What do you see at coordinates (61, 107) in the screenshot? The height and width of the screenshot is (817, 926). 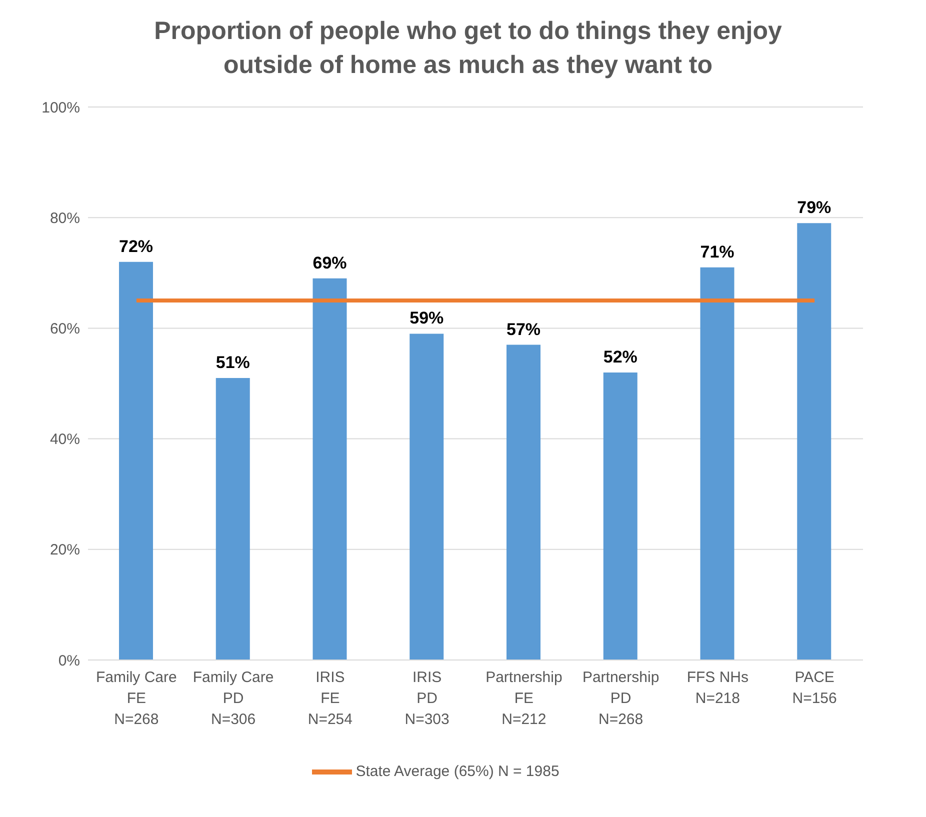 I see `y-tick-label: 100%` at bounding box center [61, 107].